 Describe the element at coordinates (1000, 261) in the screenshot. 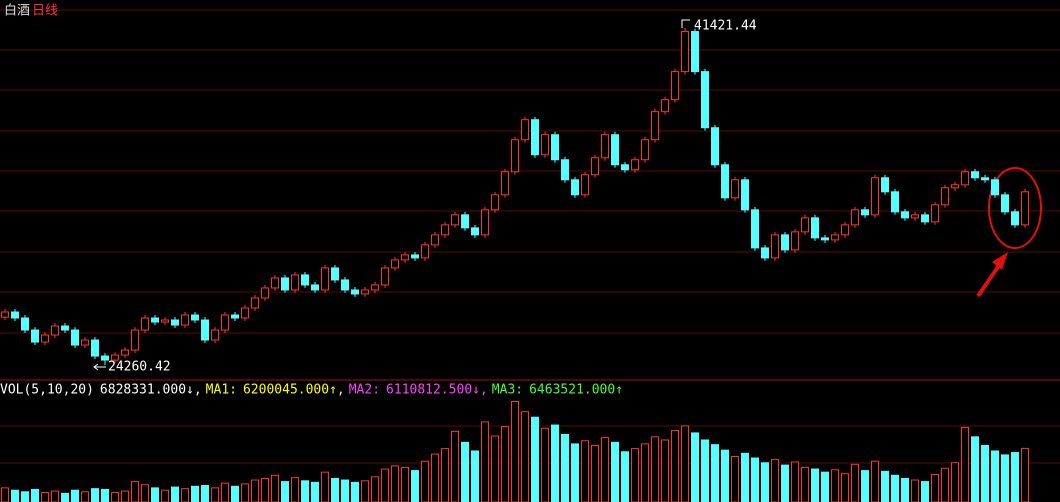

I see `highlight-arrowhead` at that location.